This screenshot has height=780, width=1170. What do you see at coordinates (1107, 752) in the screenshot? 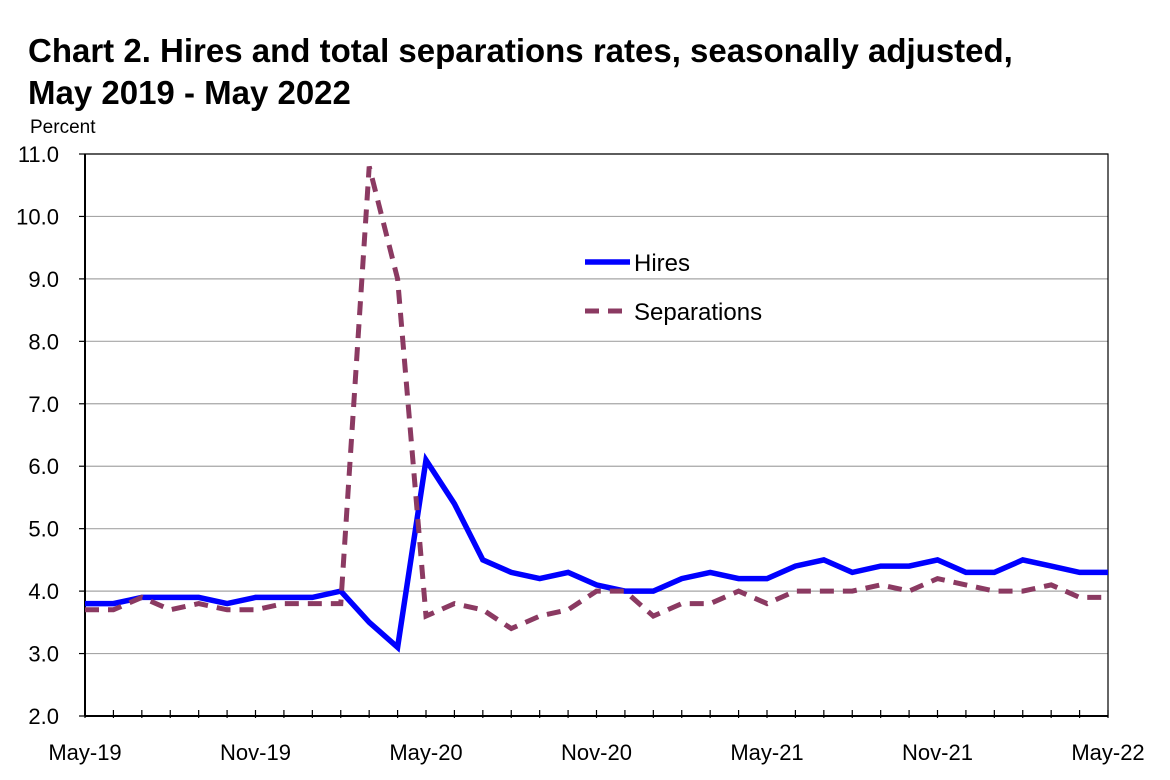
I see `x-tick-label: May-22` at bounding box center [1107, 752].